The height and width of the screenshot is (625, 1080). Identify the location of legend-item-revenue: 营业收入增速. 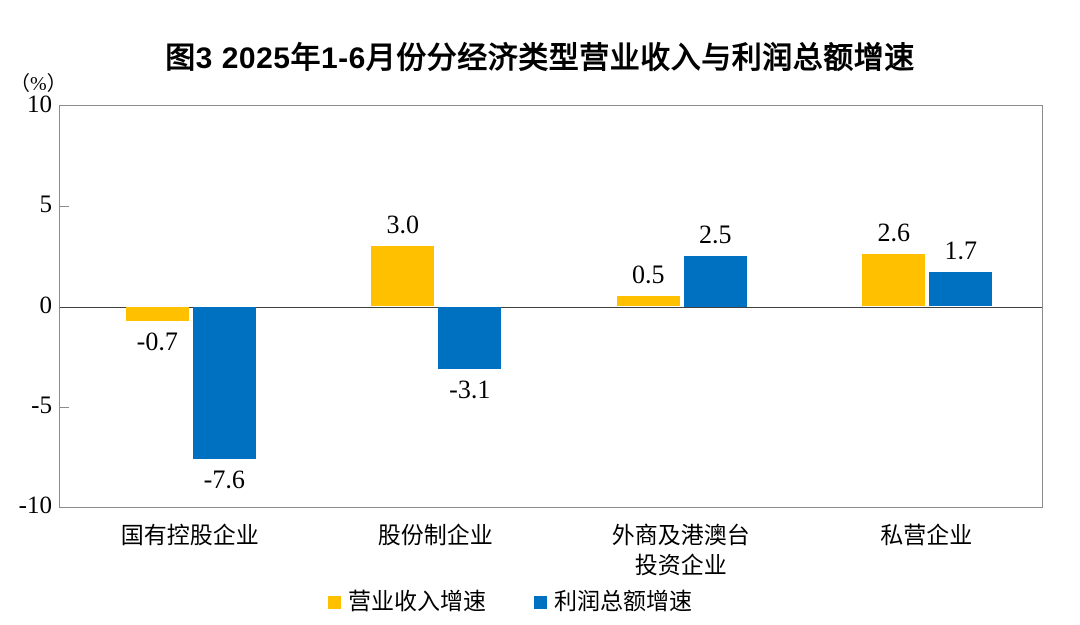
(407, 602).